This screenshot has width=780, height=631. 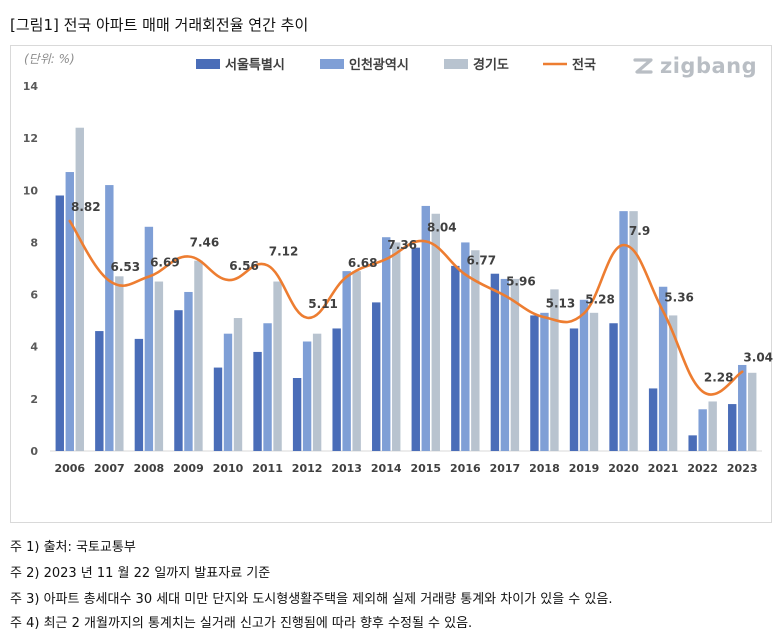 I want to click on data-label: 7.9, so click(x=639, y=231).